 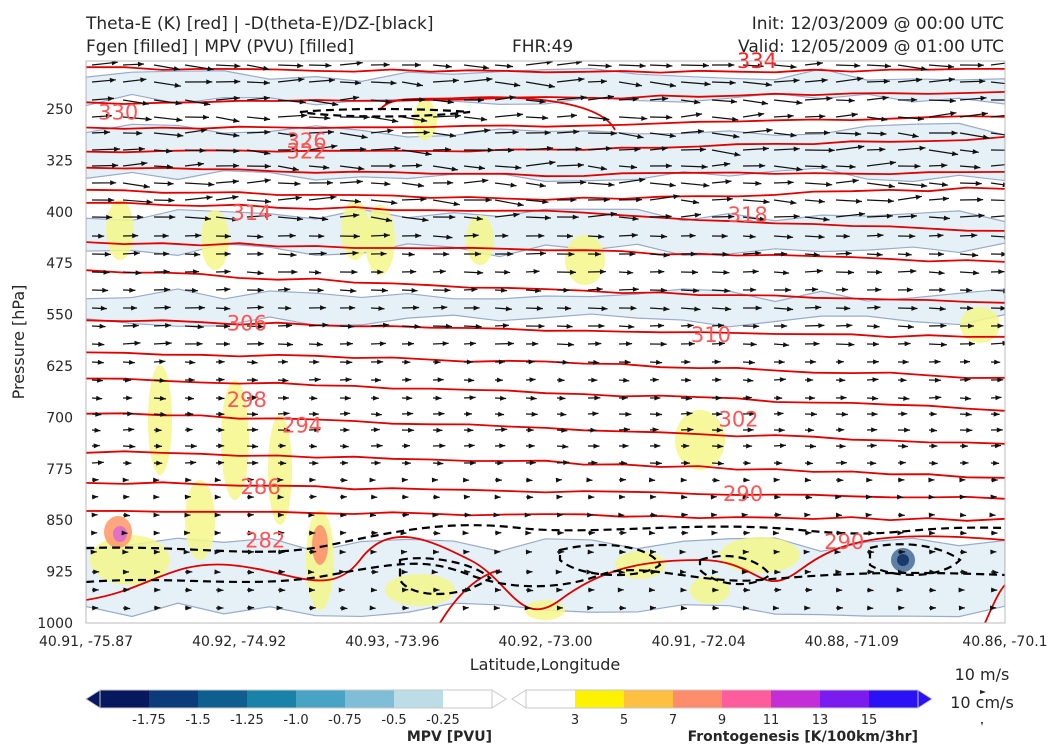 What do you see at coordinates (894, 699) in the screenshot?
I see `fgen_colorbar-color-segment` at bounding box center [894, 699].